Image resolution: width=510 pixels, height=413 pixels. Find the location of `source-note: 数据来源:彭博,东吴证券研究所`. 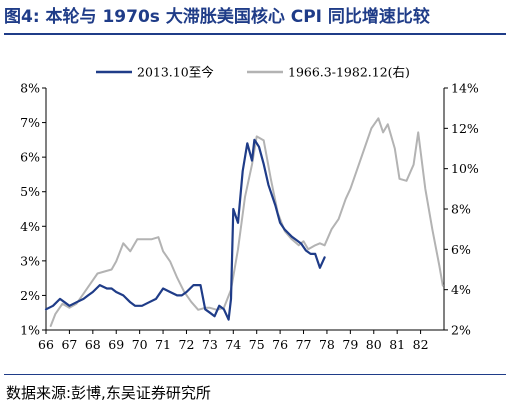

source-note: 数据来源:彭博,东吴证券研究所 is located at coordinates (108, 393).